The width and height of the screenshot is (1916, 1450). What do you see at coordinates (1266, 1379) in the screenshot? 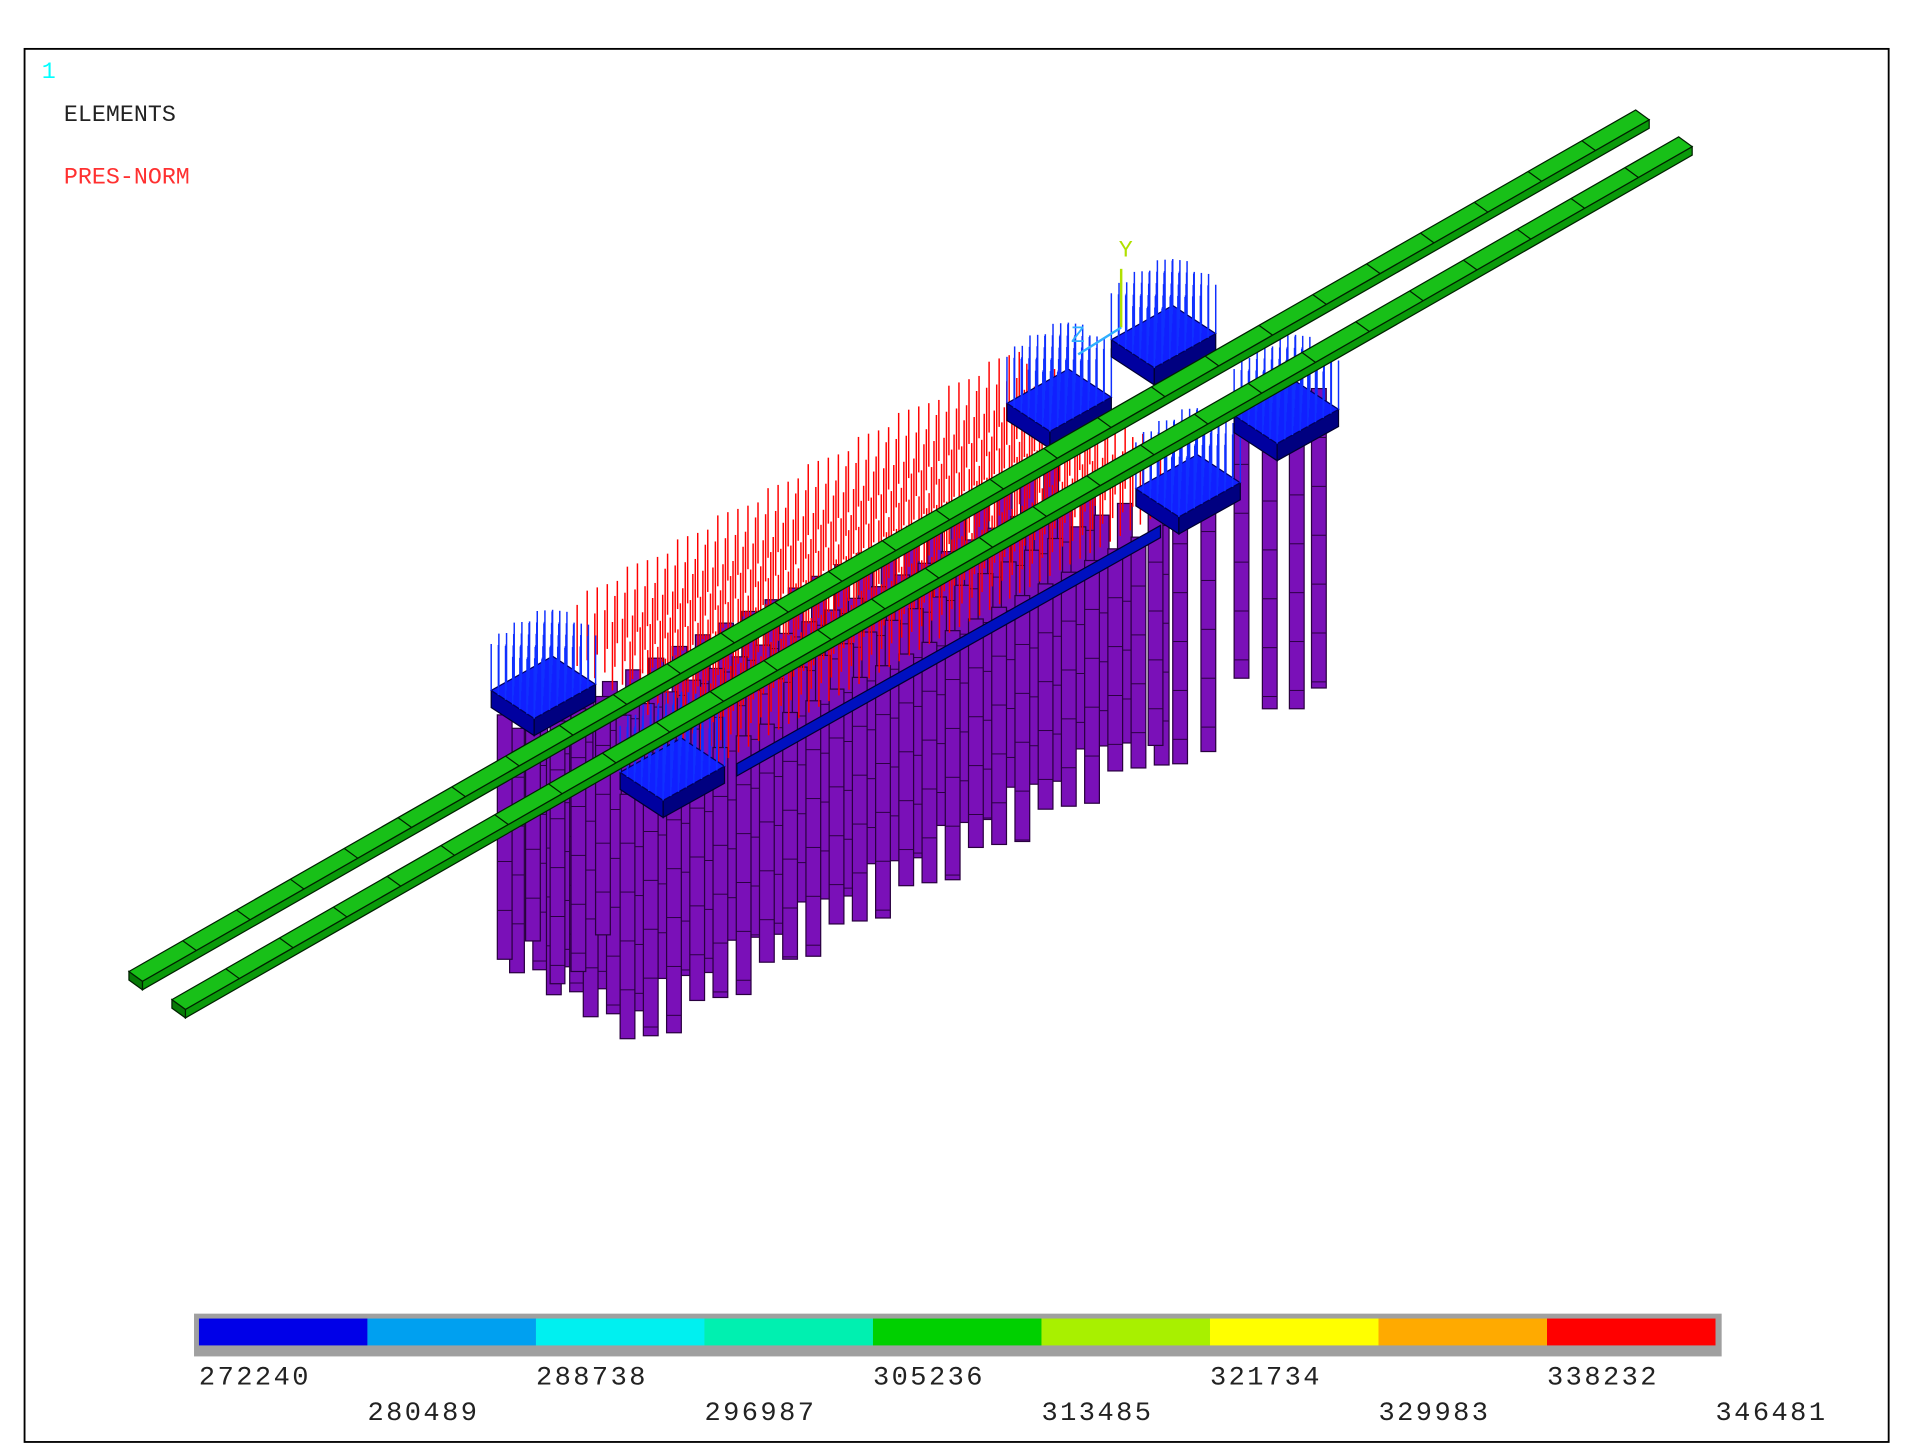
I see `legend-value: 321734` at bounding box center [1266, 1379].